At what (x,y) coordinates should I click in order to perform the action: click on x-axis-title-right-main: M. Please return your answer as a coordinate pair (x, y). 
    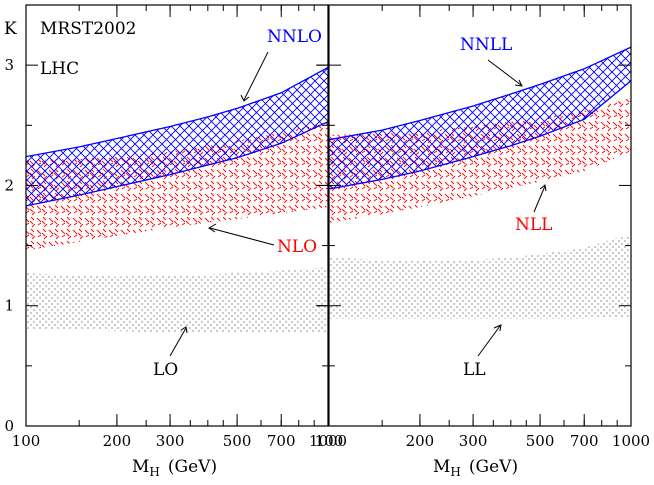
    Looking at the image, I should click on (441, 467).